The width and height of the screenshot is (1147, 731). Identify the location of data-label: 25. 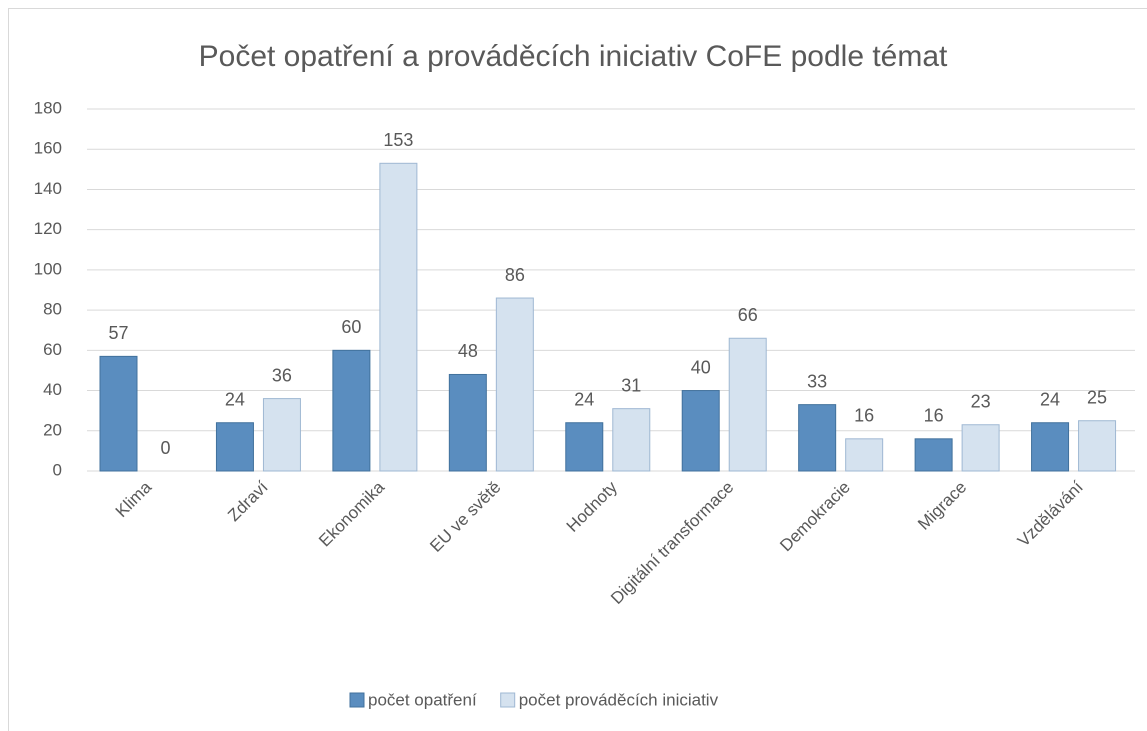
(1097, 397).